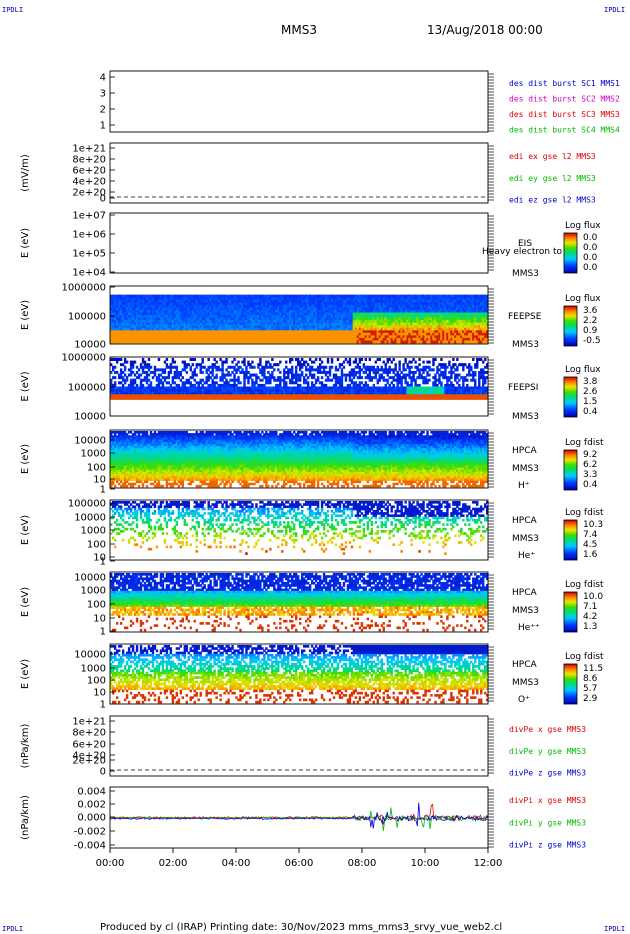 This screenshot has width=630, height=934. Describe the element at coordinates (89, 171) in the screenshot. I see `y-tick-label: 6e+20` at that location.